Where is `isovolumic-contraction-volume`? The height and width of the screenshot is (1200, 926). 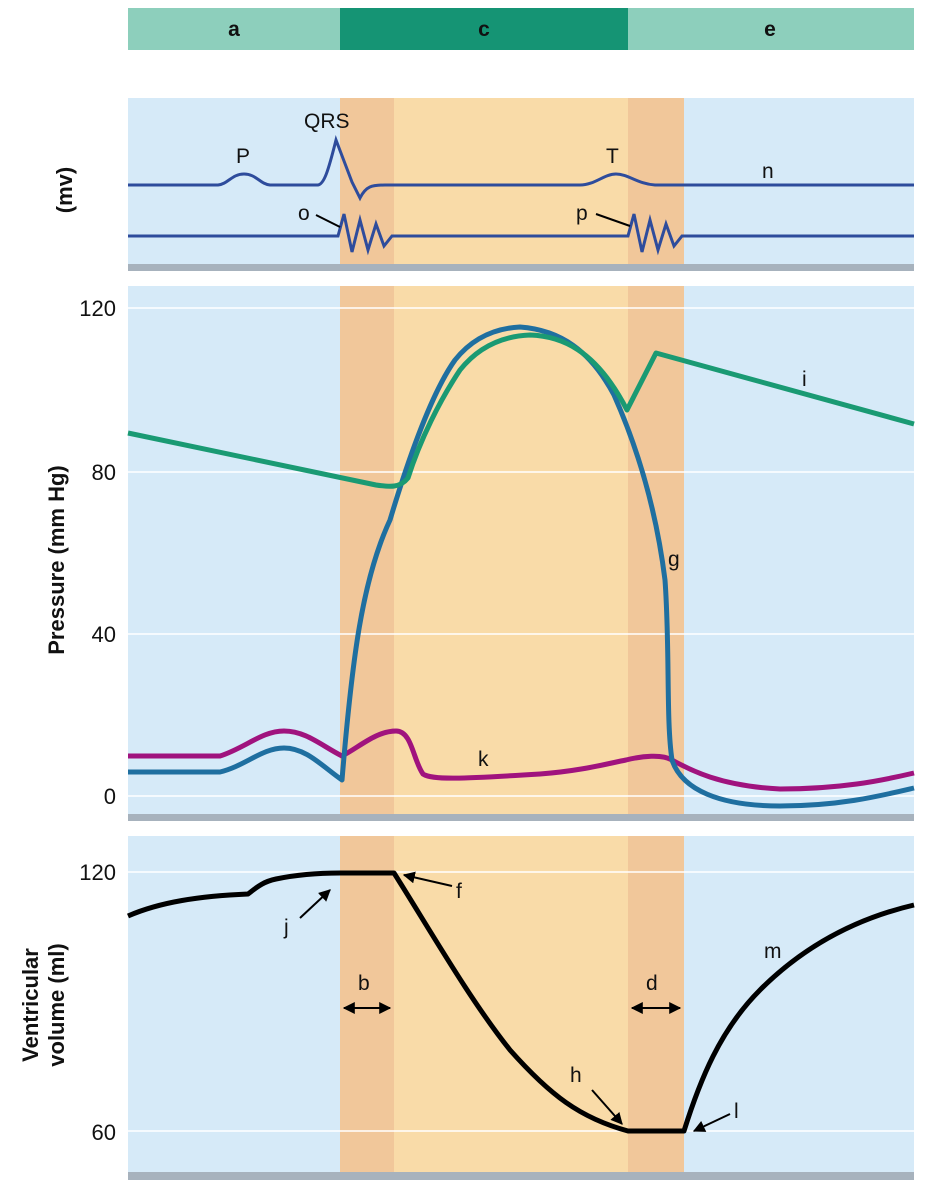
isovolumic-contraction-volume is located at coordinates (367, 1004).